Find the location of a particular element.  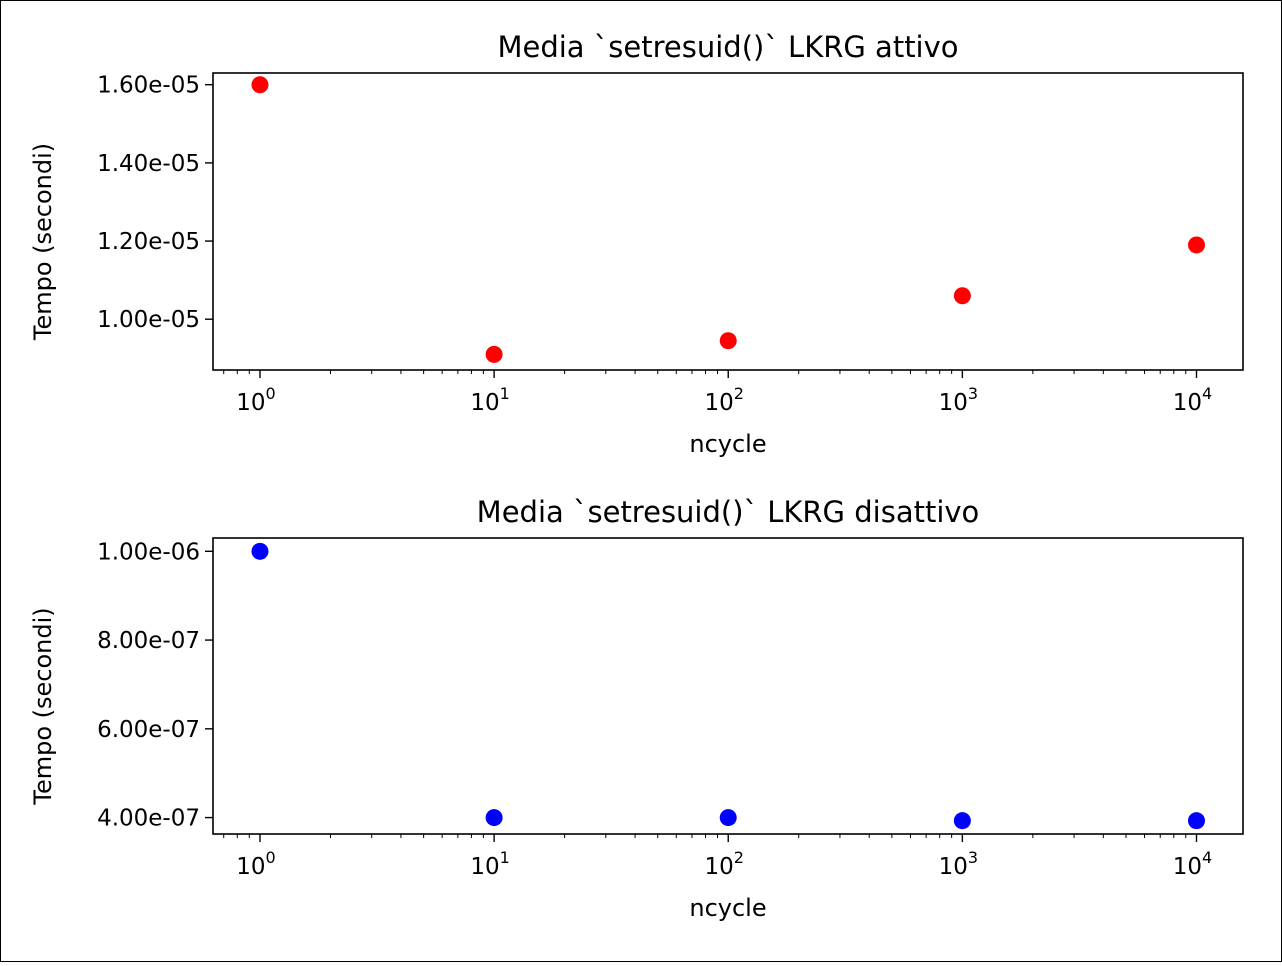

y-tick-label: 8.00e-07 is located at coordinates (148, 641).